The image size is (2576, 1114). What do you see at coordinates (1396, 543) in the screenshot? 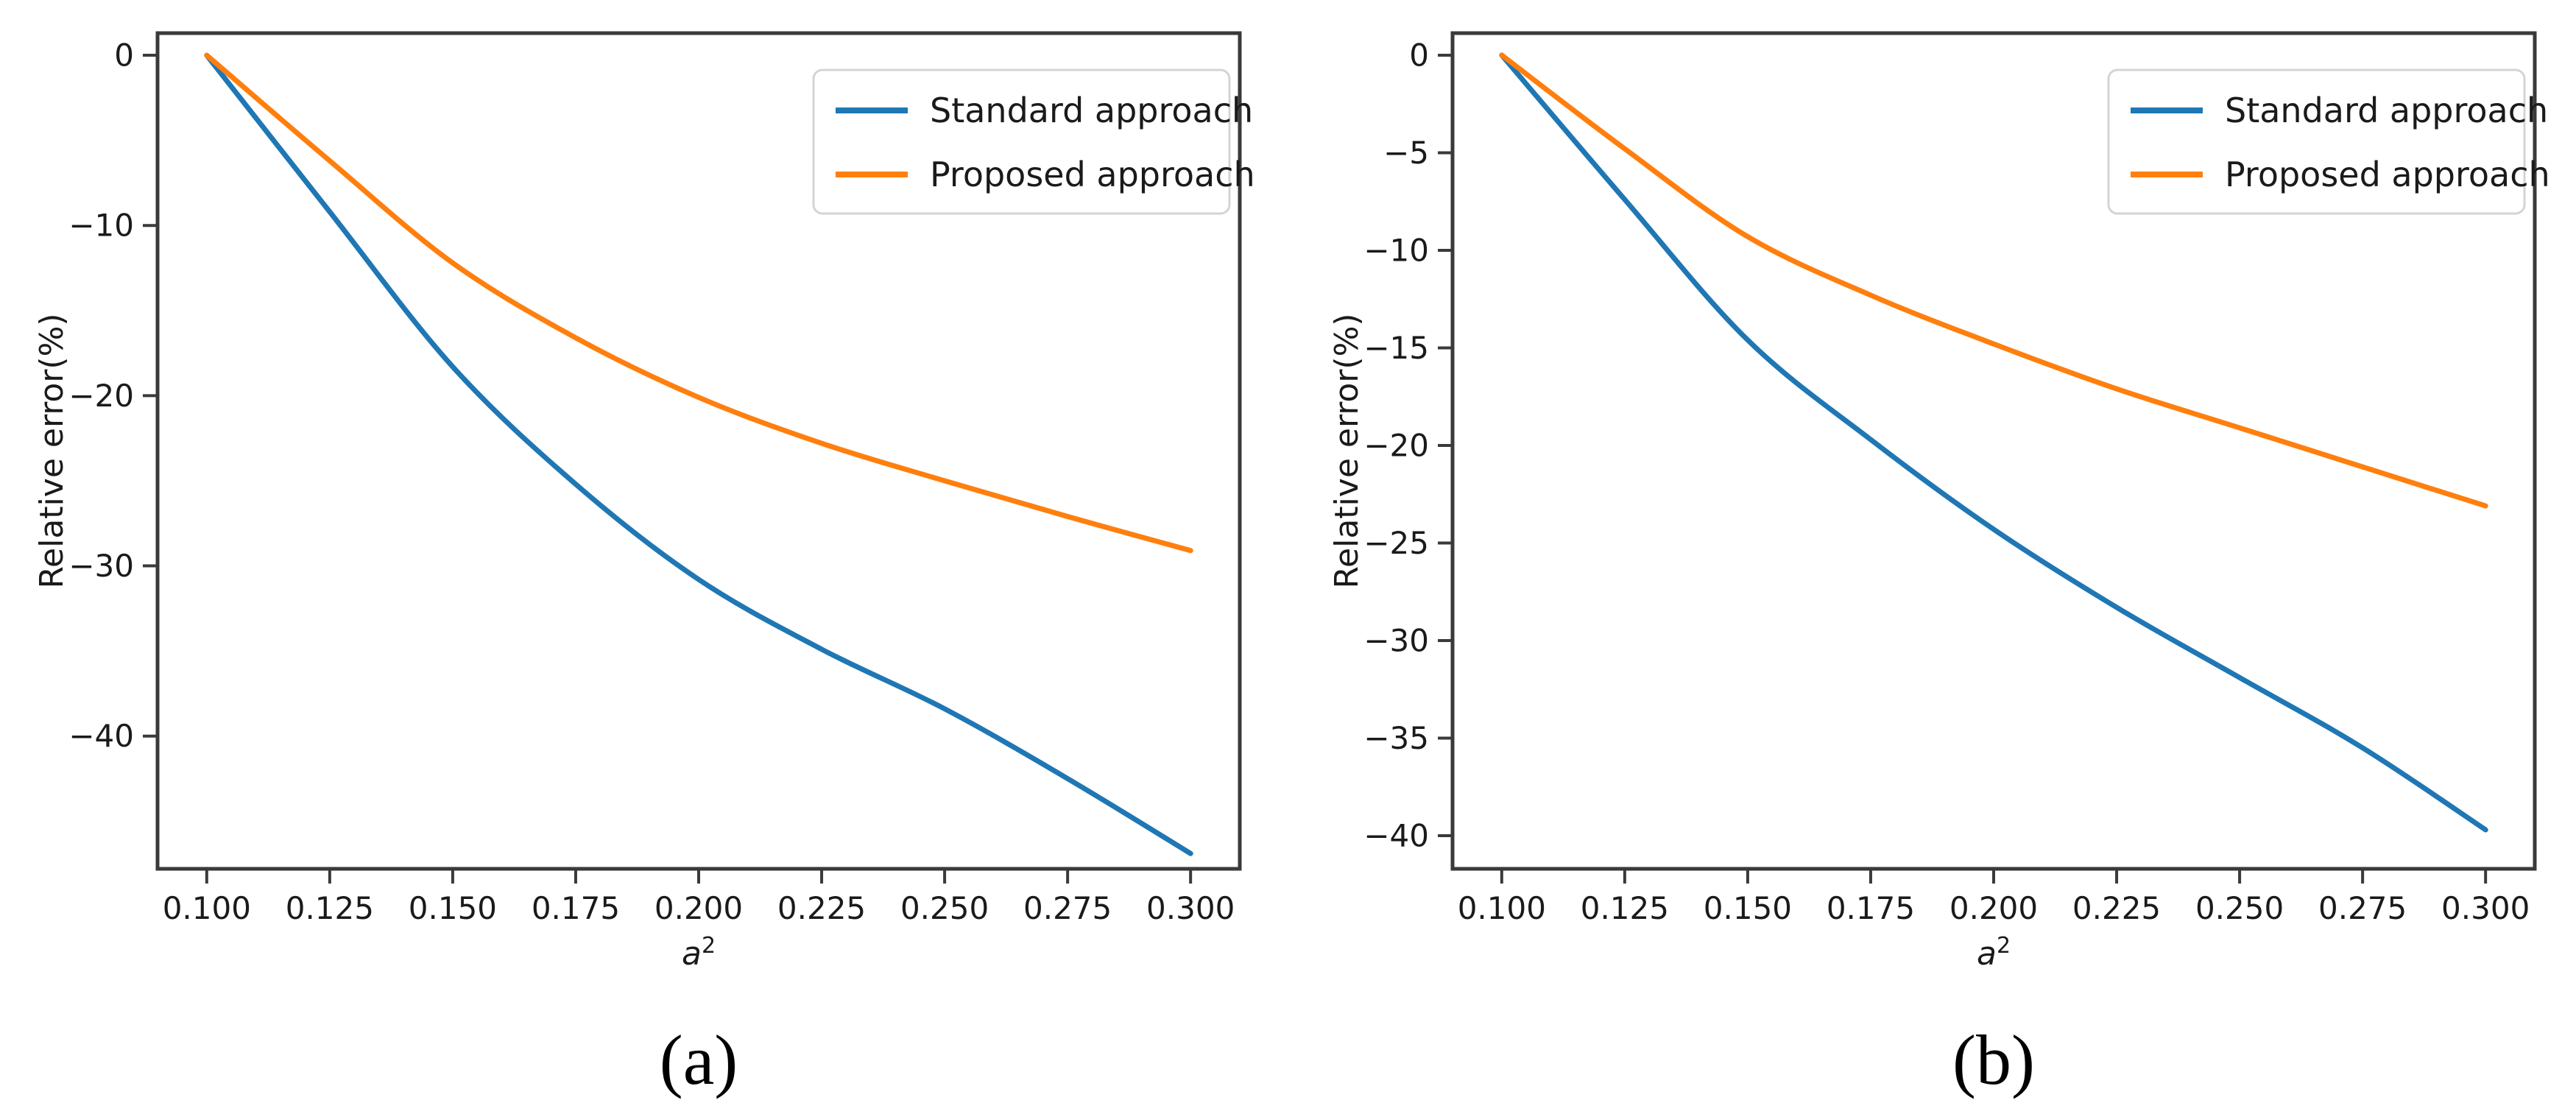
I see `y-tick-label: −25` at bounding box center [1396, 543].